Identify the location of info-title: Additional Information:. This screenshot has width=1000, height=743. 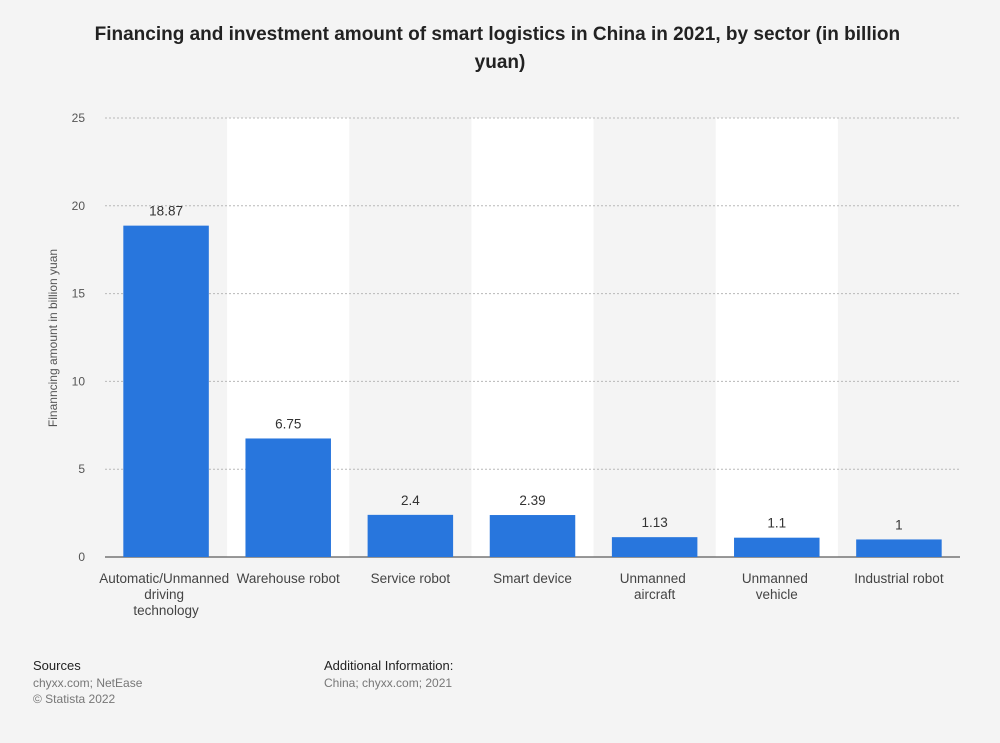
(388, 665).